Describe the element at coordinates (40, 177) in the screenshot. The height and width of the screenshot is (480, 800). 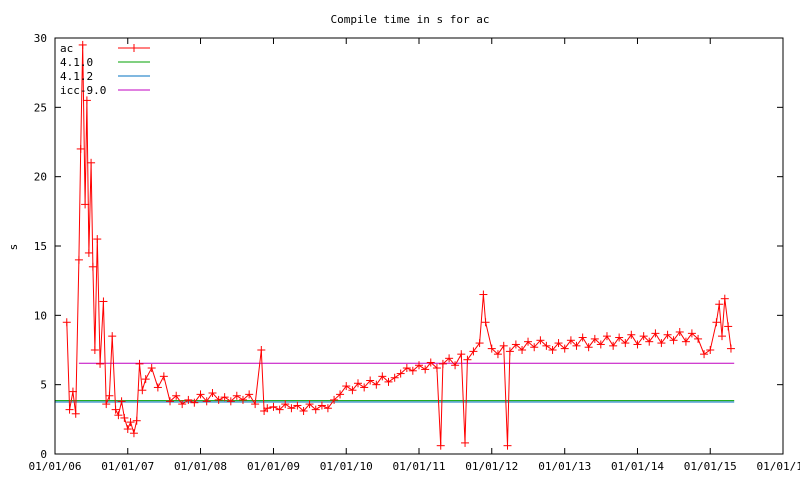
I see `y-tick-label: 20` at that location.